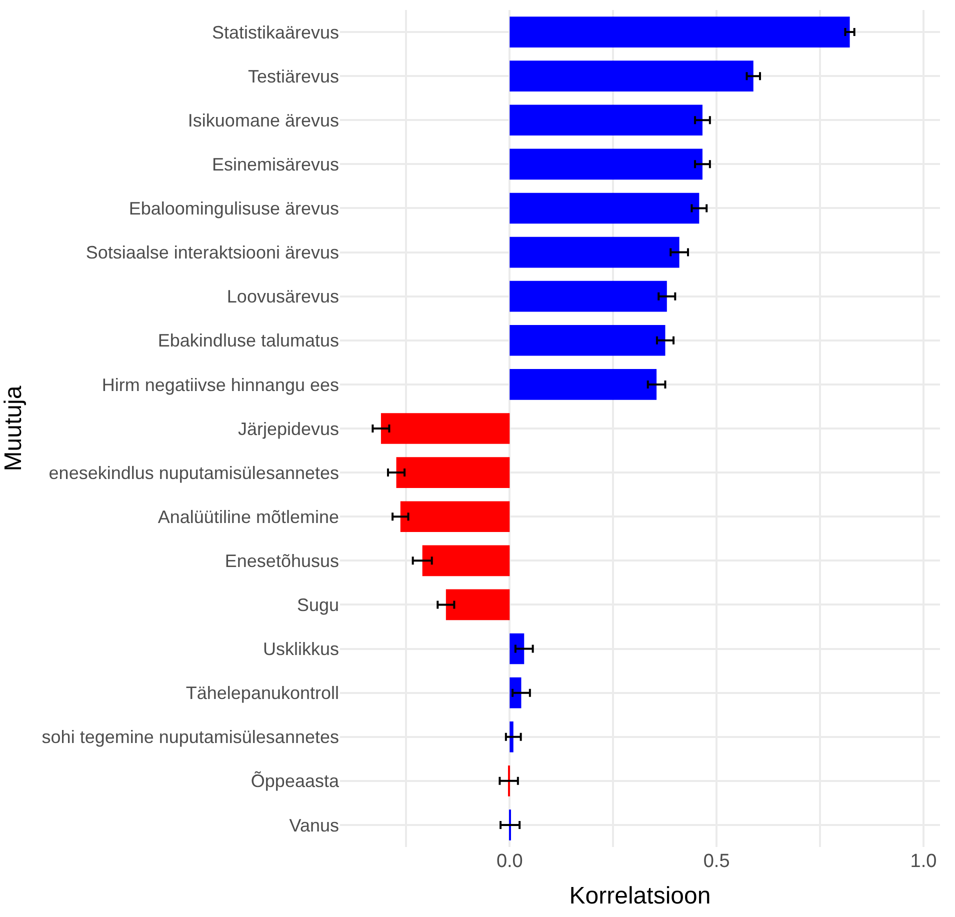  I want to click on y-tick-label: Enesetõhusus, so click(281, 560).